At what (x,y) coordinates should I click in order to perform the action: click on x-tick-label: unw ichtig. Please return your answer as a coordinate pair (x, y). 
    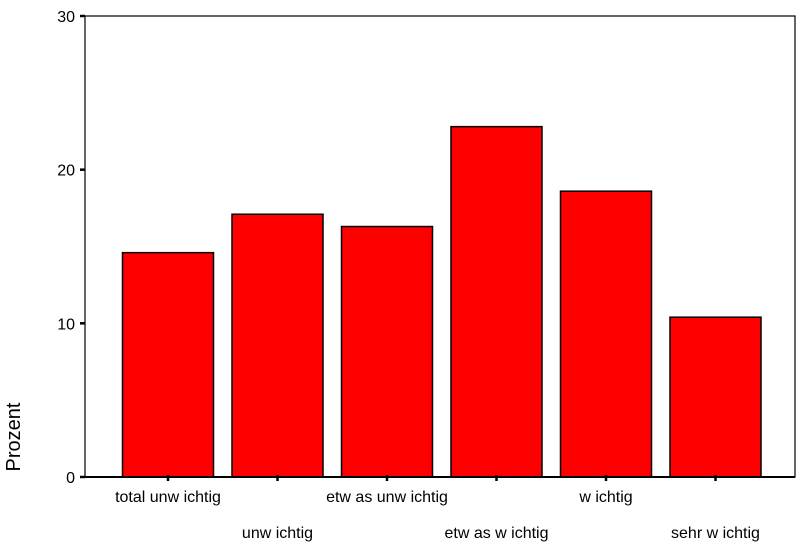
    Looking at the image, I should click on (277, 533).